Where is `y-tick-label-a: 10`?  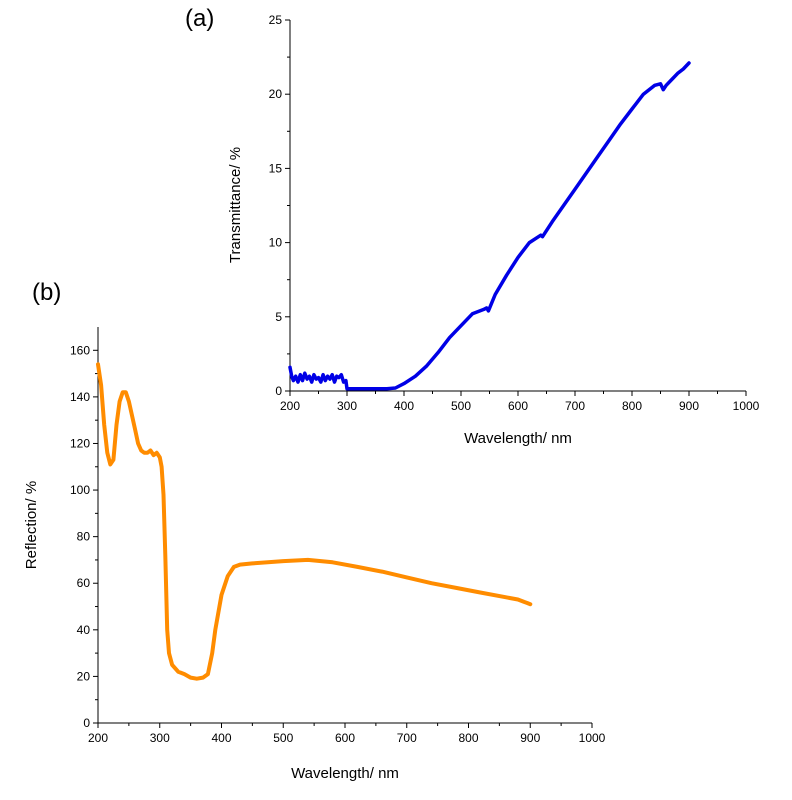 y-tick-label-a: 10 is located at coordinates (276, 243).